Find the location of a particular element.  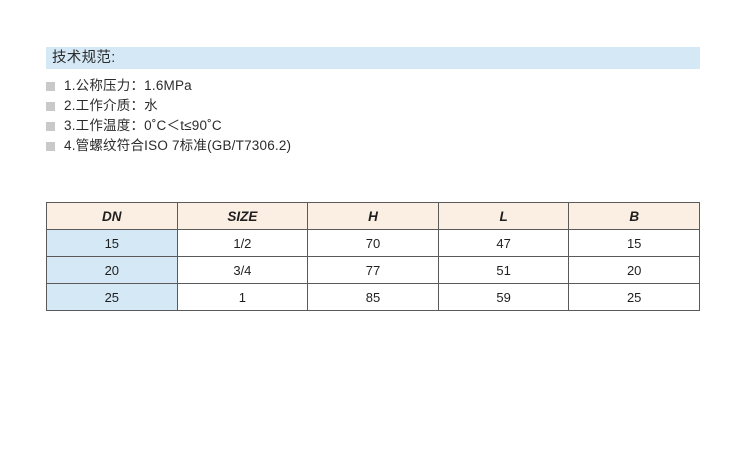

cell-h: 85 is located at coordinates (373, 297).